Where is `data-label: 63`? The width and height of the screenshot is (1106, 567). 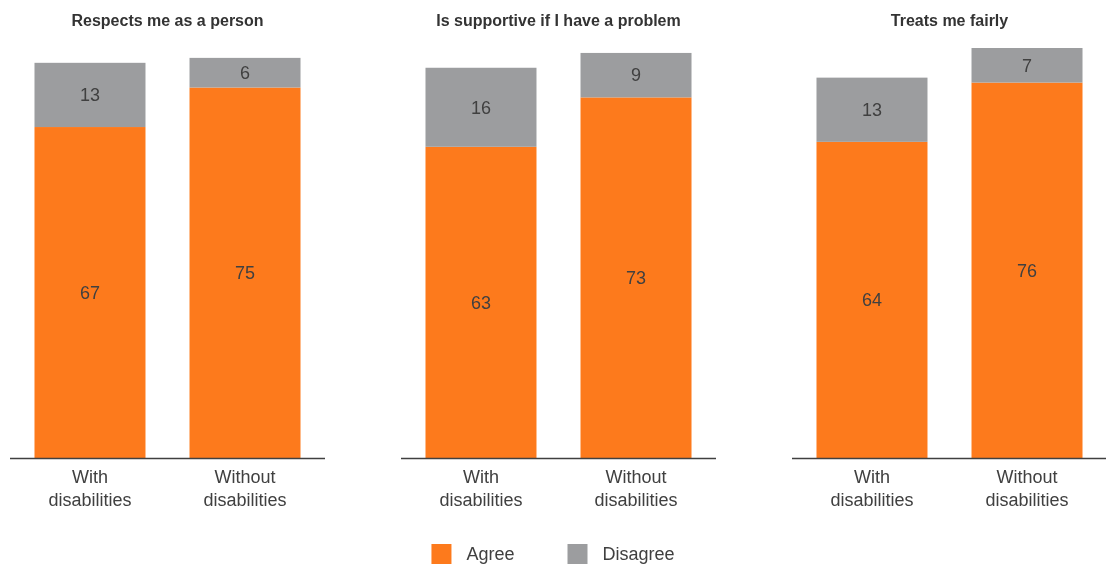
data-label: 63 is located at coordinates (481, 302).